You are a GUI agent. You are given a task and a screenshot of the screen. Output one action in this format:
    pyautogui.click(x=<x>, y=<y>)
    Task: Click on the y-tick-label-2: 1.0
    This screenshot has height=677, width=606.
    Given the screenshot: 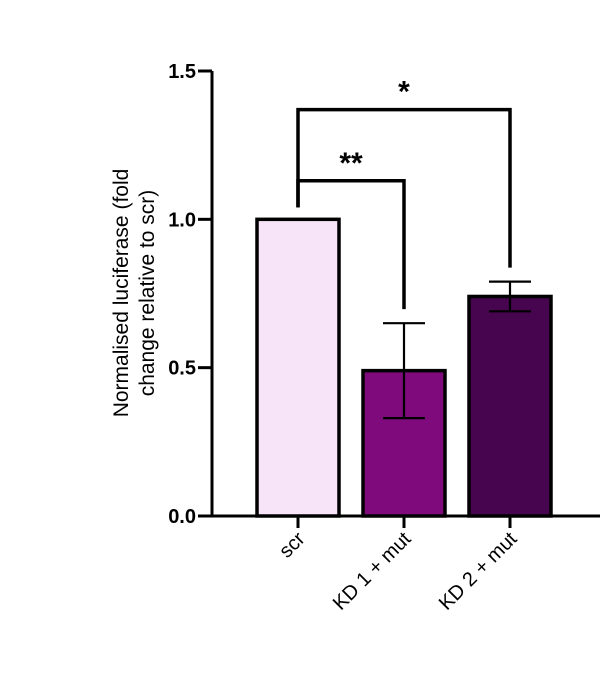 What is the action you would take?
    pyautogui.click(x=182, y=220)
    